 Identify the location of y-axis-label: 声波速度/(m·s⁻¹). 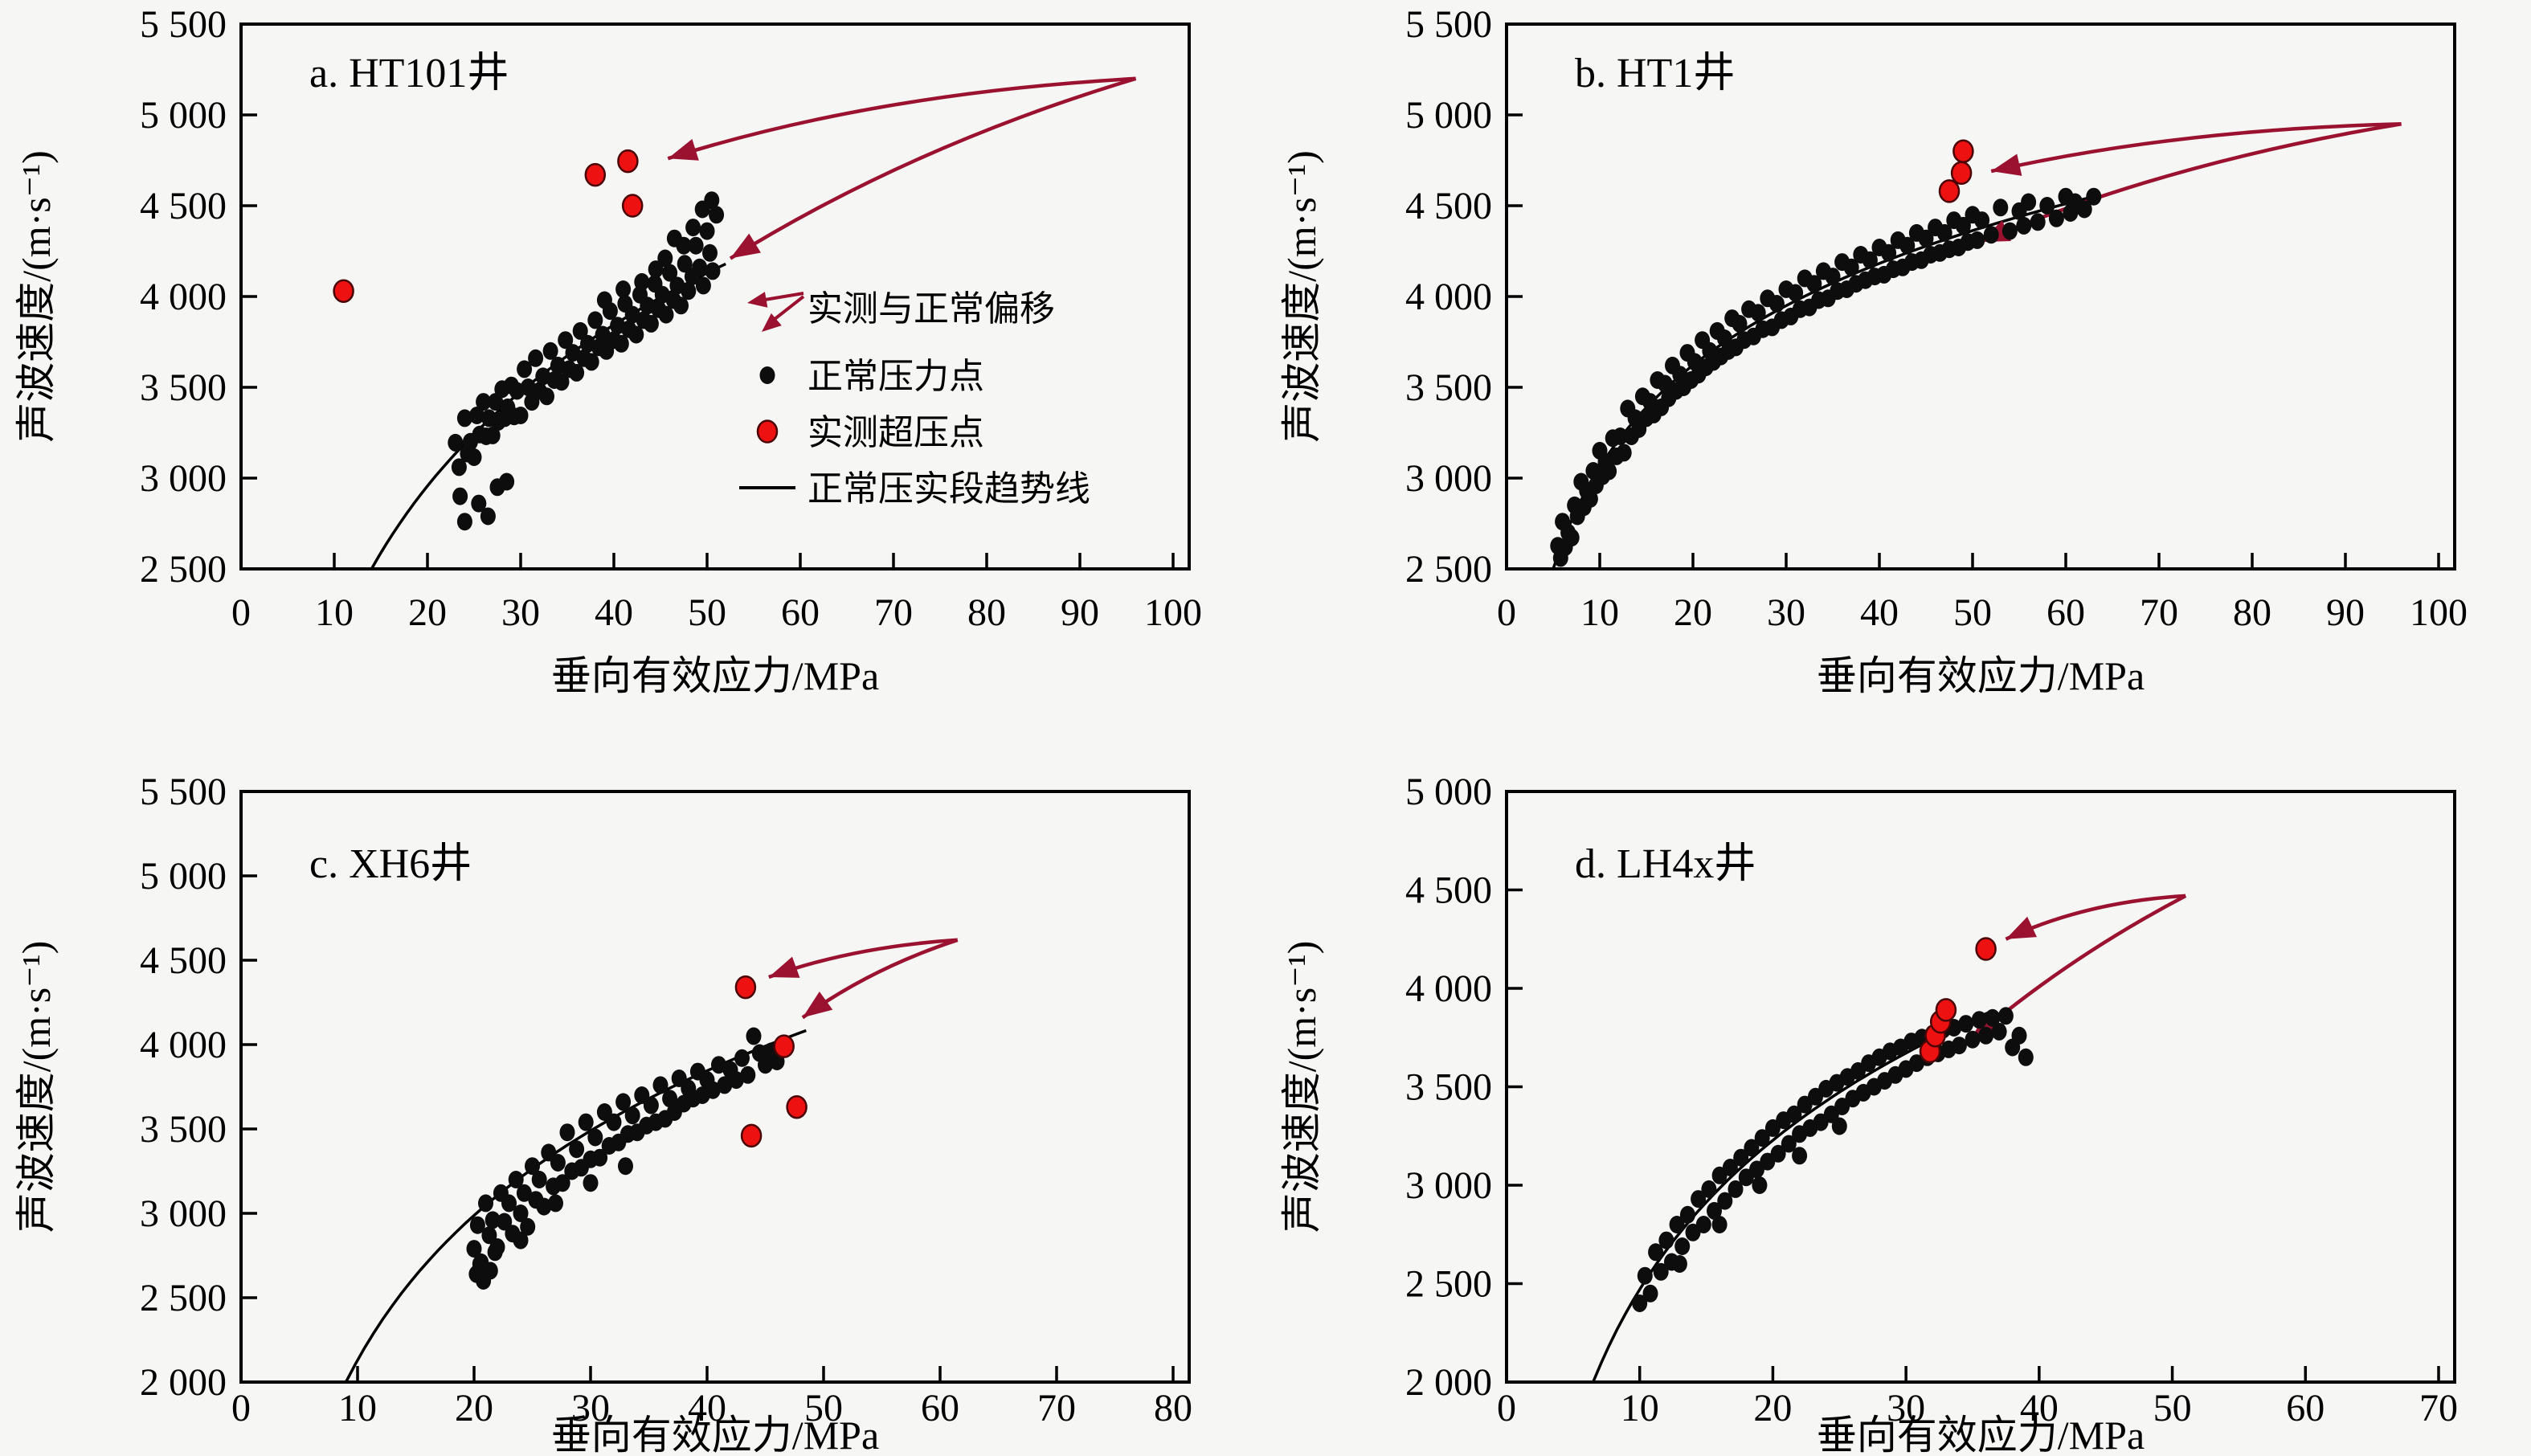
(1301, 296).